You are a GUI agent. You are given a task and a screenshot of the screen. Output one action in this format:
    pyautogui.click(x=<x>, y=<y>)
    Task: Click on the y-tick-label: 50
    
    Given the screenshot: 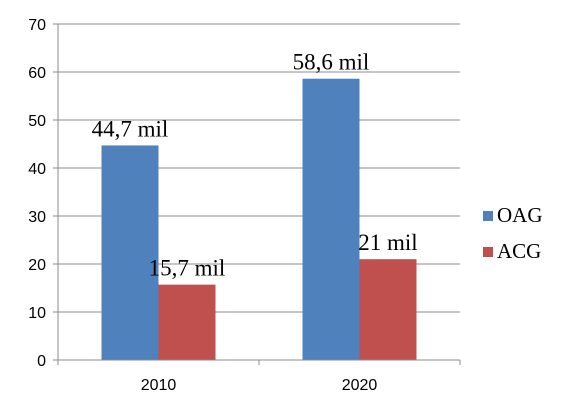 What is the action you would take?
    pyautogui.click(x=37, y=121)
    